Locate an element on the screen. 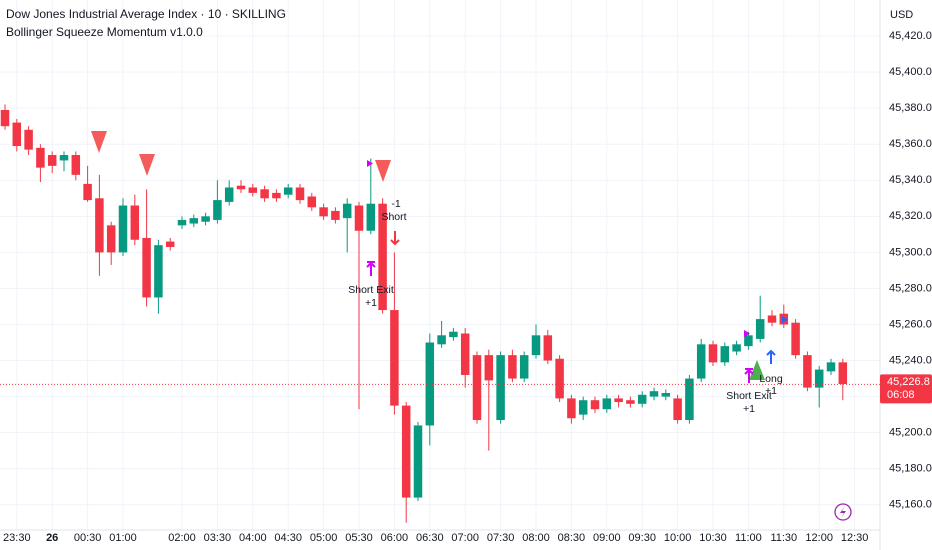 The width and height of the screenshot is (932, 550). x-tick-label: 01:00 is located at coordinates (123, 538).